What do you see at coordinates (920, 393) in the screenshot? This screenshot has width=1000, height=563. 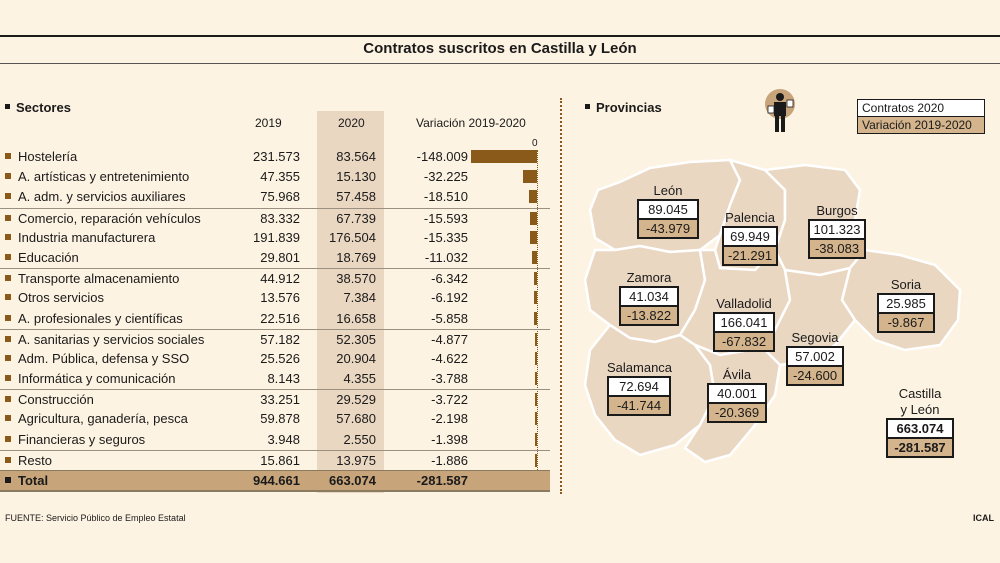 I see `province-name: Castilla` at bounding box center [920, 393].